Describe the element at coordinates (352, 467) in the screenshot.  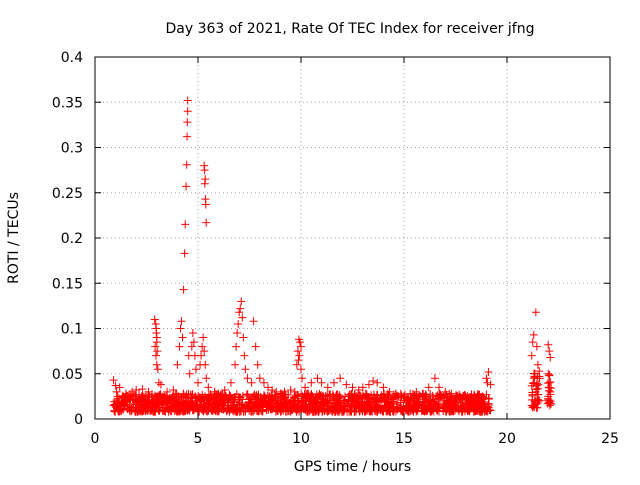
I see `x-axis-label: GPS time / hours` at that location.